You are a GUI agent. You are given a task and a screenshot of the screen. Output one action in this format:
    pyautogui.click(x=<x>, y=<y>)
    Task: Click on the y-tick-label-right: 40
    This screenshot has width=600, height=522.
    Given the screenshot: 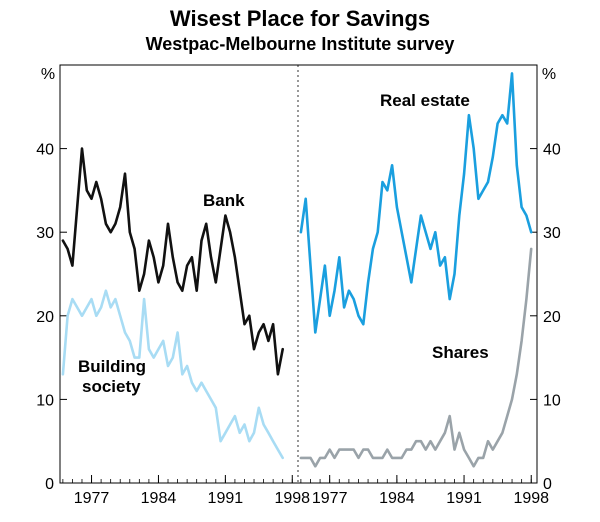 What is the action you would take?
    pyautogui.click(x=552, y=150)
    